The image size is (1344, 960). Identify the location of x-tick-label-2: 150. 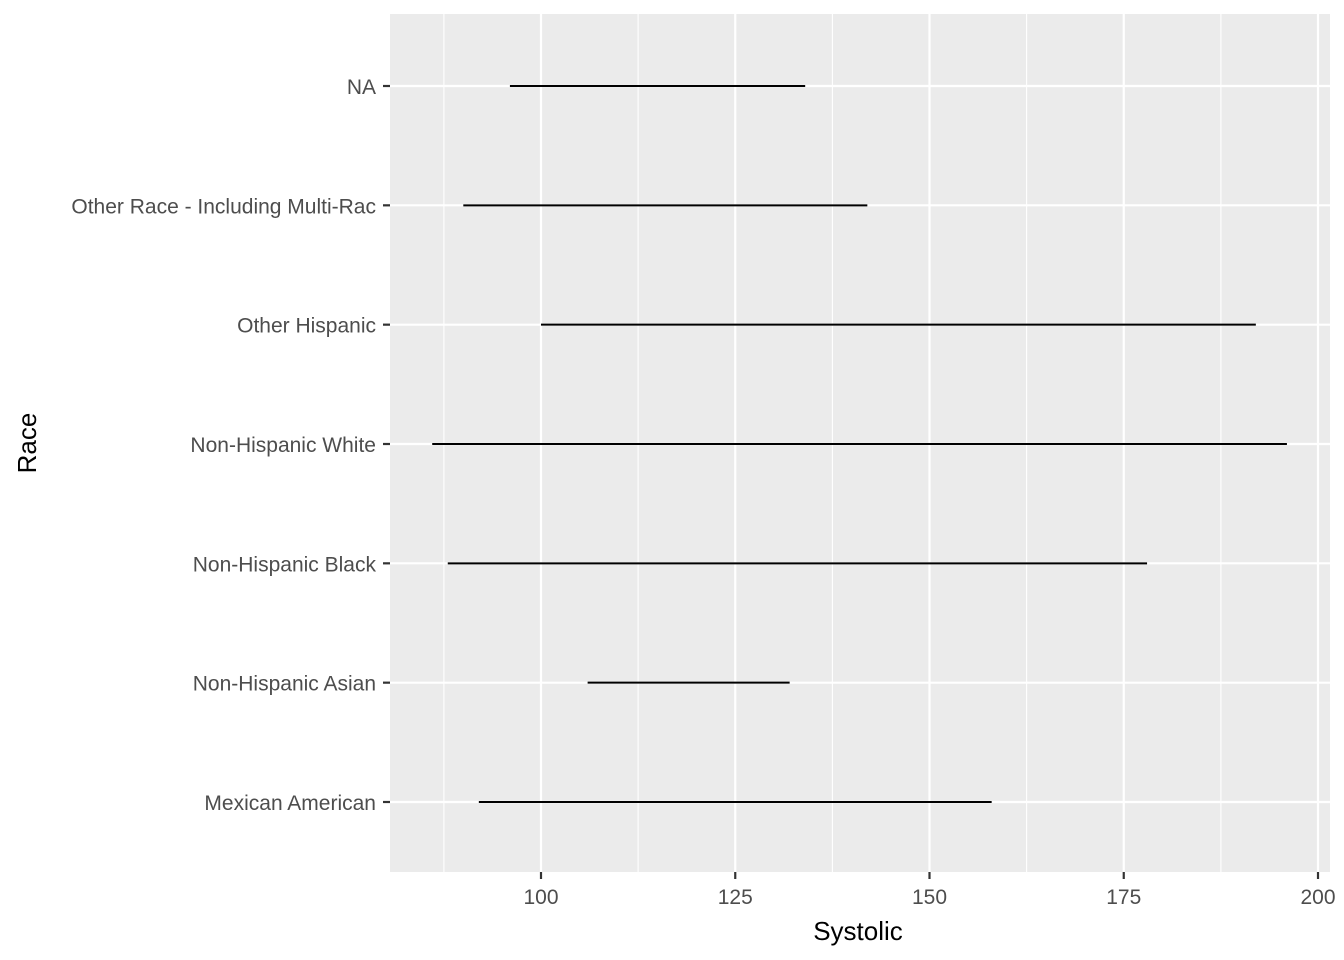
(929, 897).